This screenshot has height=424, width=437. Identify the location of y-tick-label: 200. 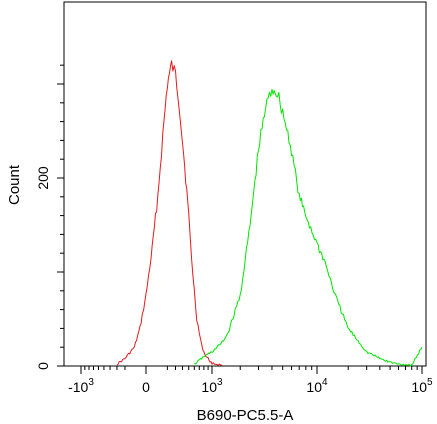
(43, 178).